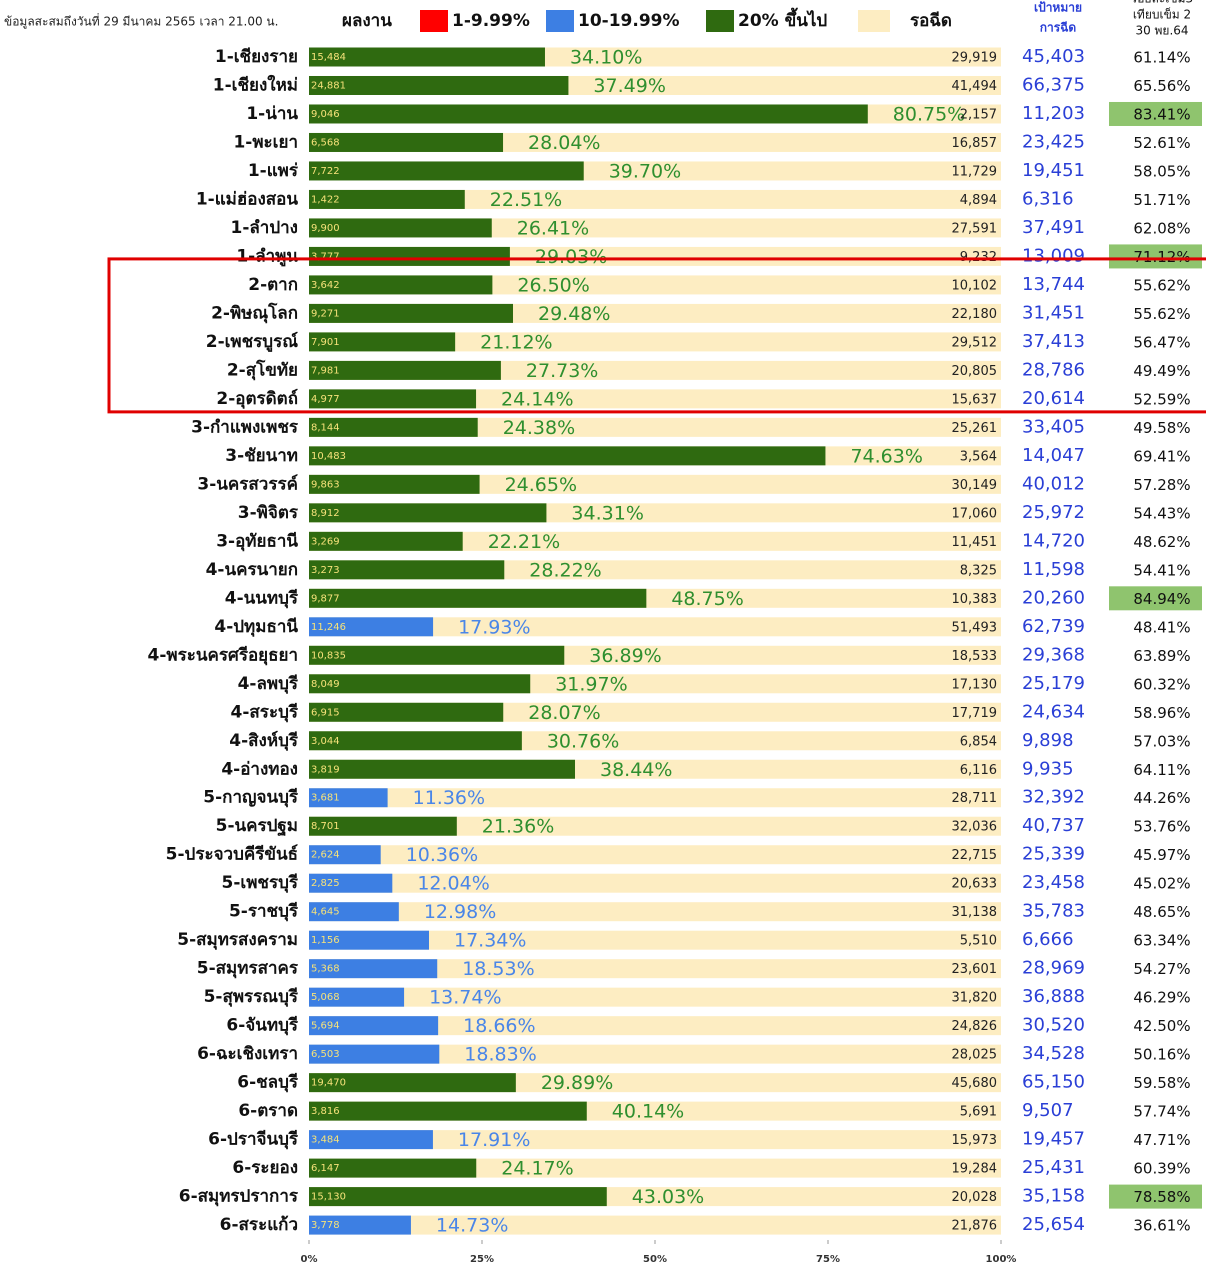 The width and height of the screenshot is (1206, 1268). What do you see at coordinates (625, 656) in the screenshot?
I see `value-label: 36.89%` at bounding box center [625, 656].